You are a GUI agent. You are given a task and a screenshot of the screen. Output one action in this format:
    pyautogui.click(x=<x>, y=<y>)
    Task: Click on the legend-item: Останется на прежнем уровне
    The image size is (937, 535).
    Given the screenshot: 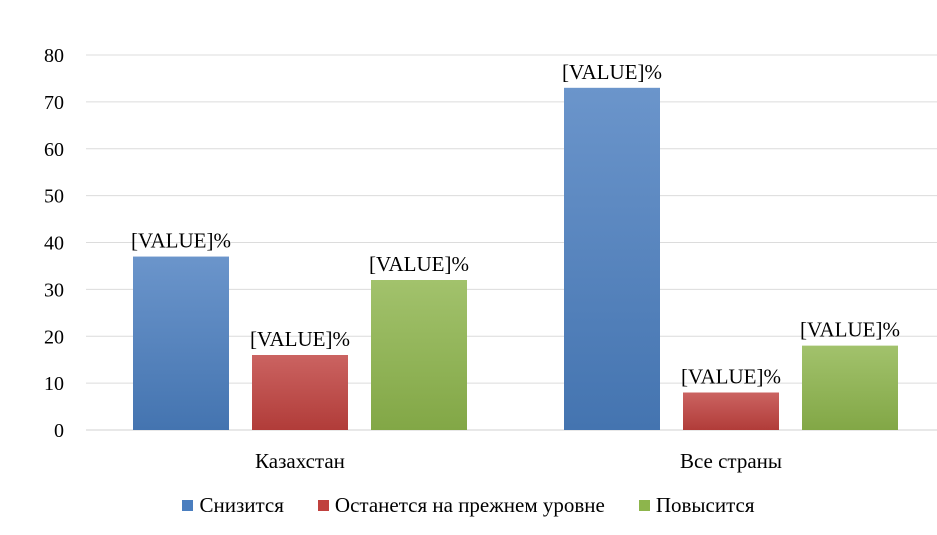 What is the action you would take?
    pyautogui.click(x=461, y=505)
    